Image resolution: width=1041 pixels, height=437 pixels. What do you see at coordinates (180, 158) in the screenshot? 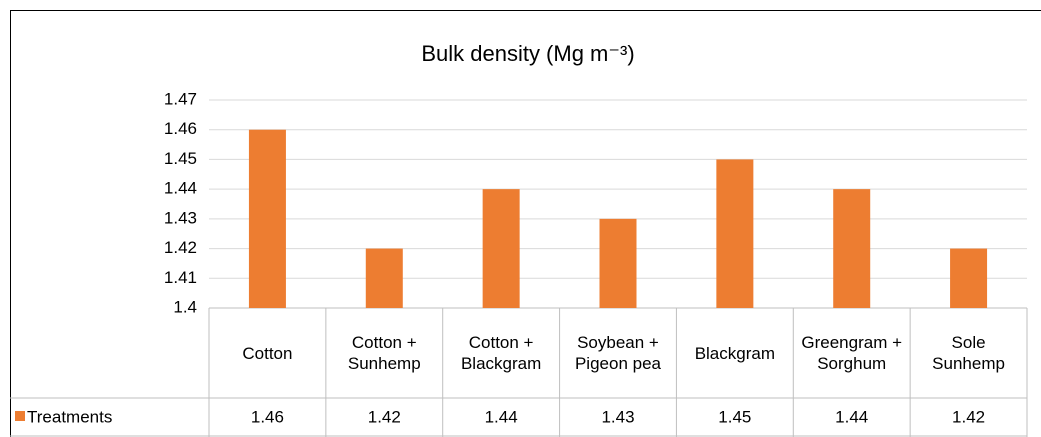
I see `y-tick-label: 1.45` at bounding box center [180, 158].